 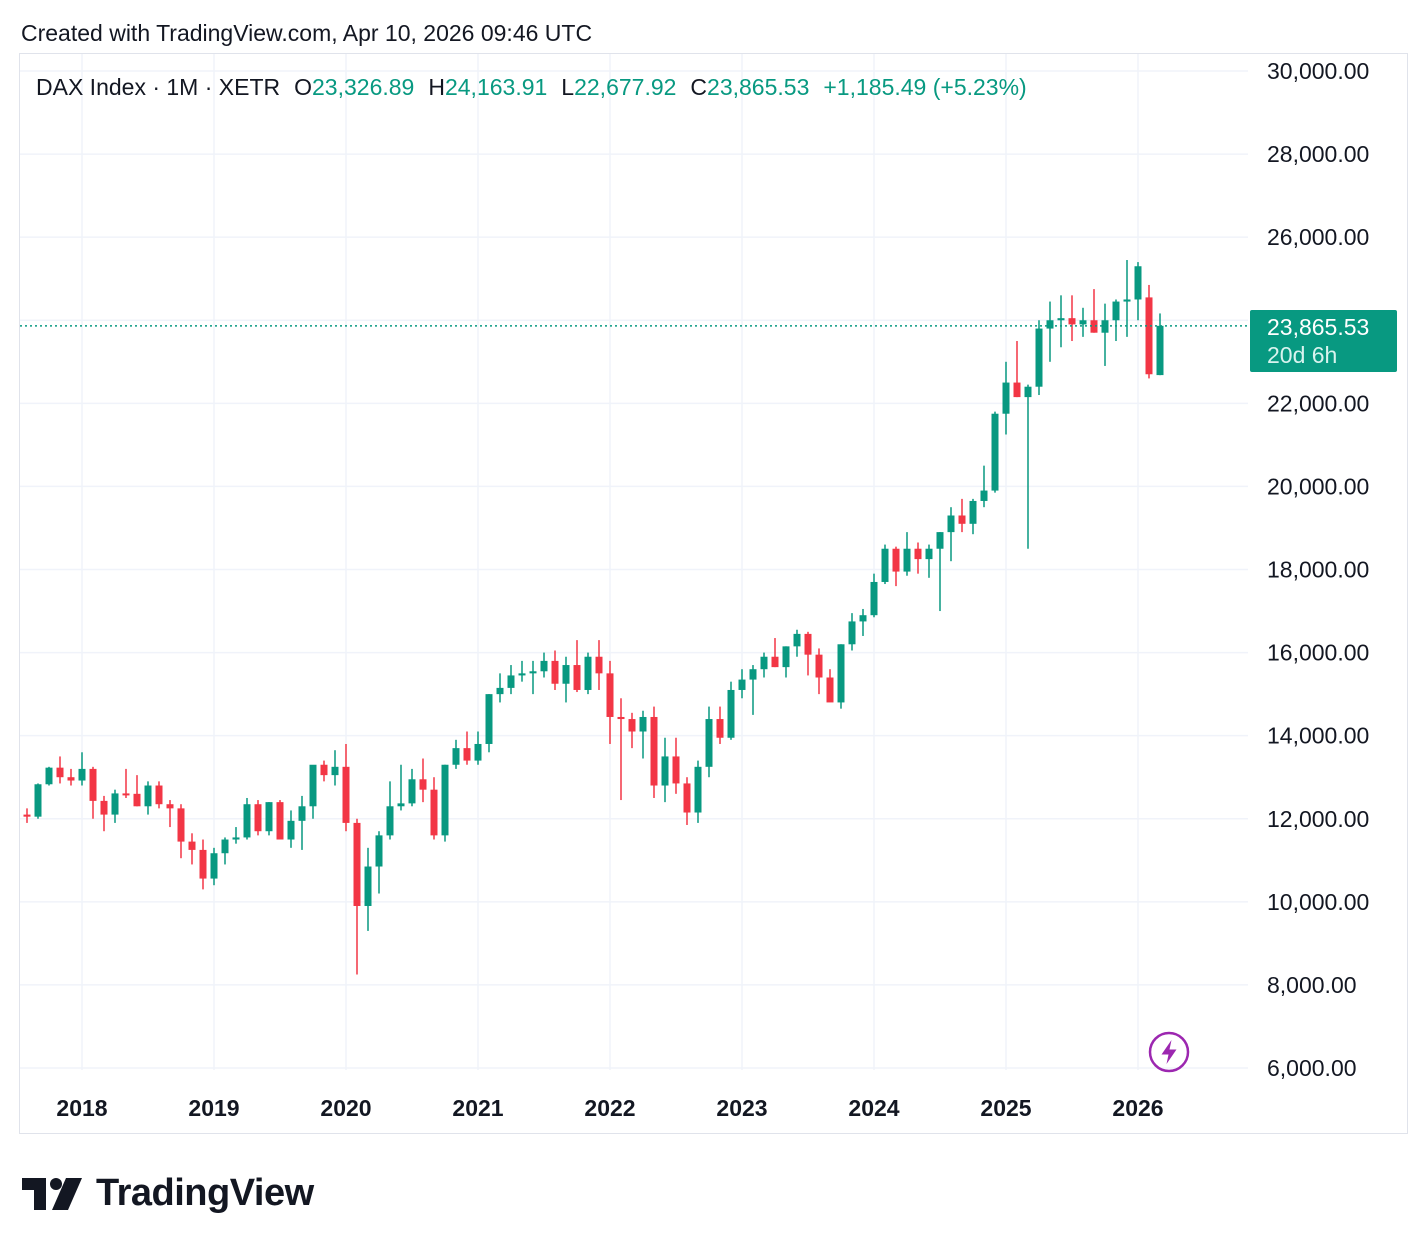 I want to click on y-tick-label: 6,000.00, so click(x=1312, y=1068).